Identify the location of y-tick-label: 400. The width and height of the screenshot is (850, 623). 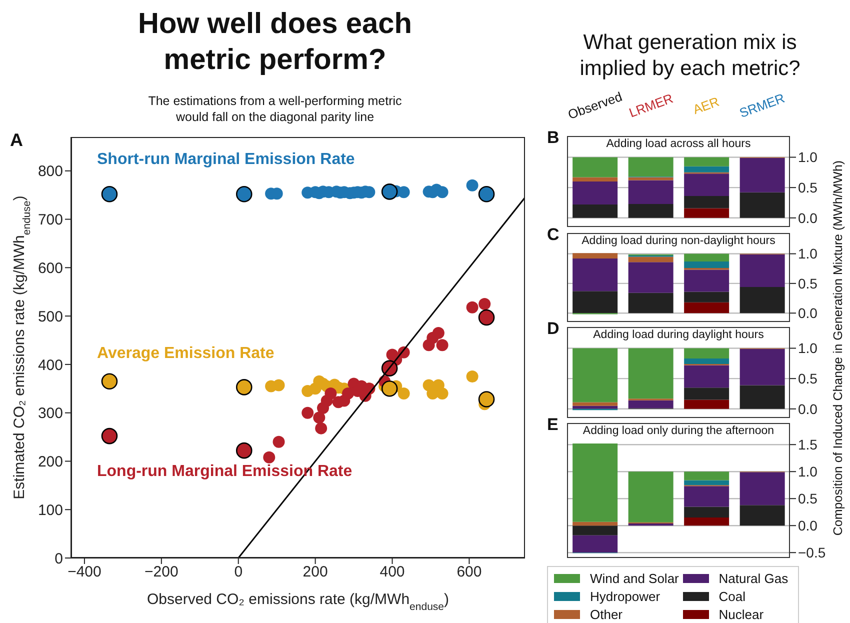
(50, 365).